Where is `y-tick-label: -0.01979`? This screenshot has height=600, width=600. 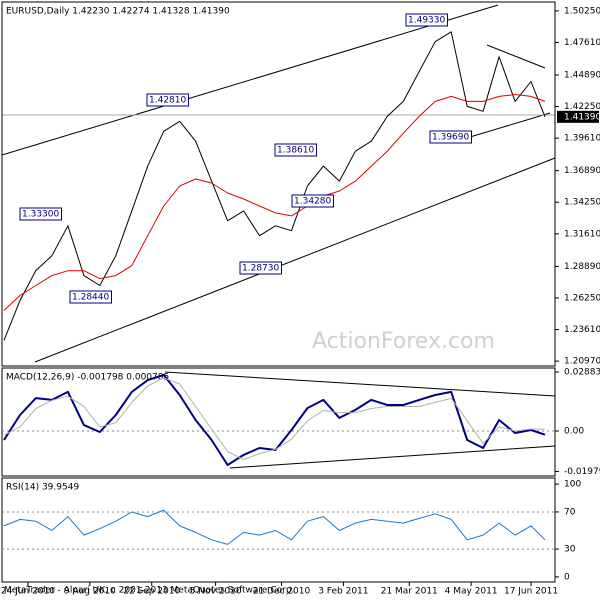 y-tick-label: -0.01979 is located at coordinates (582, 472).